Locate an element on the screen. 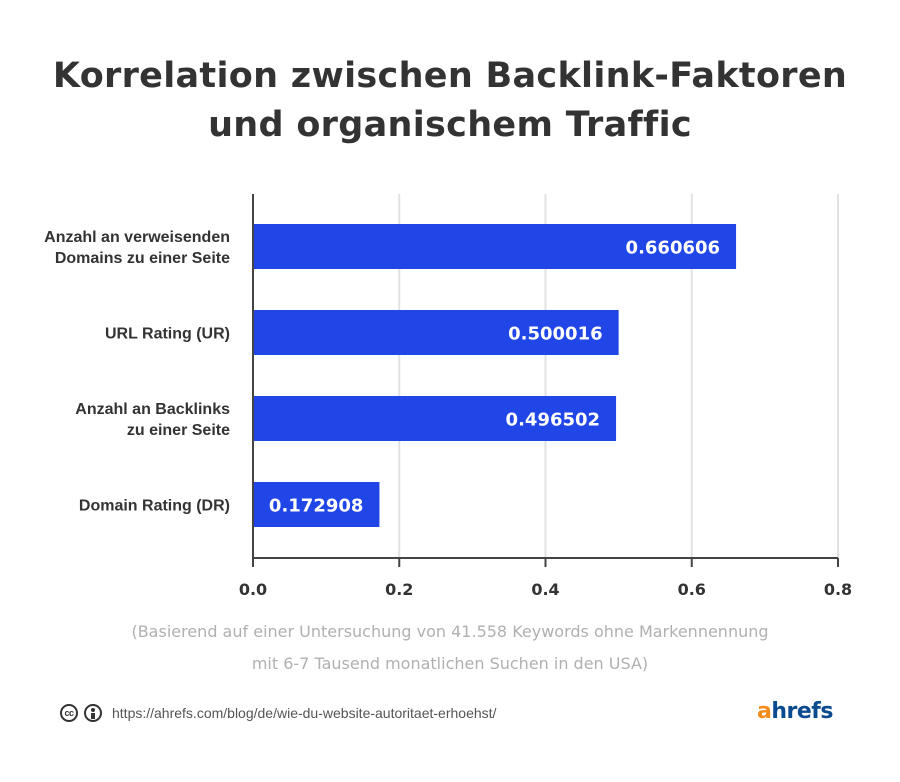 This screenshot has height=782, width=900. category-label: zu einer Seite is located at coordinates (178, 430).